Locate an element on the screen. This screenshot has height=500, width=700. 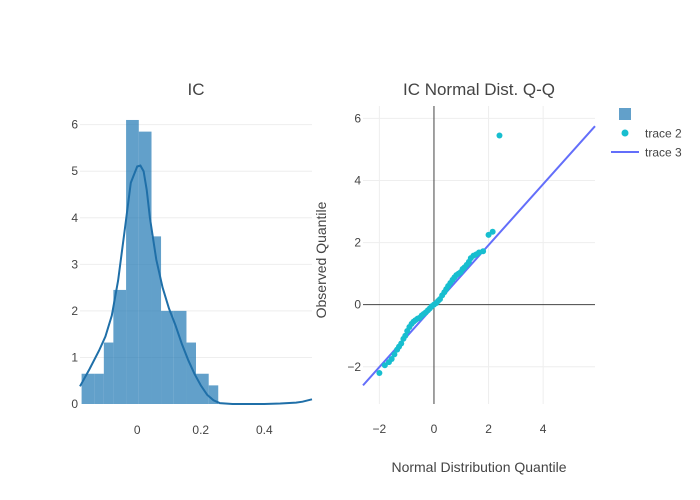
histogram-x-ticks: 0 0.2 0.4 is located at coordinates (203, 430).